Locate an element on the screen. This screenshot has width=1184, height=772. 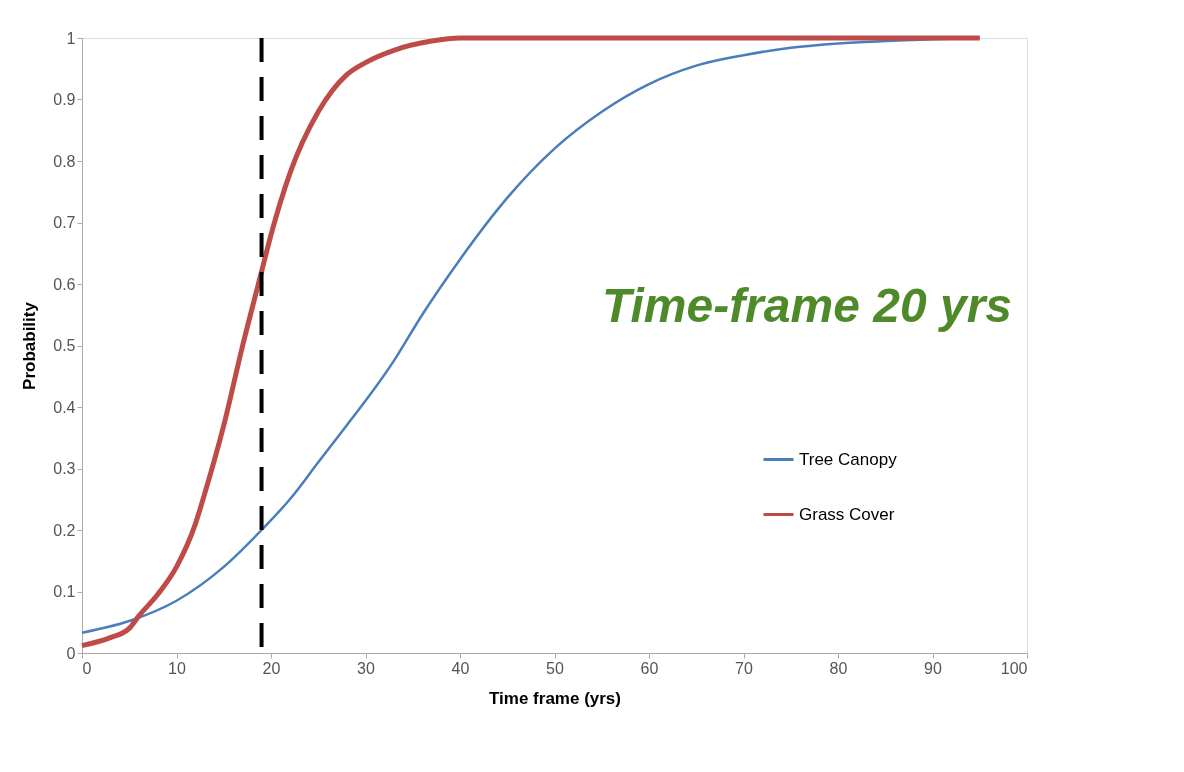
x-tick-label: 90 is located at coordinates (933, 668).